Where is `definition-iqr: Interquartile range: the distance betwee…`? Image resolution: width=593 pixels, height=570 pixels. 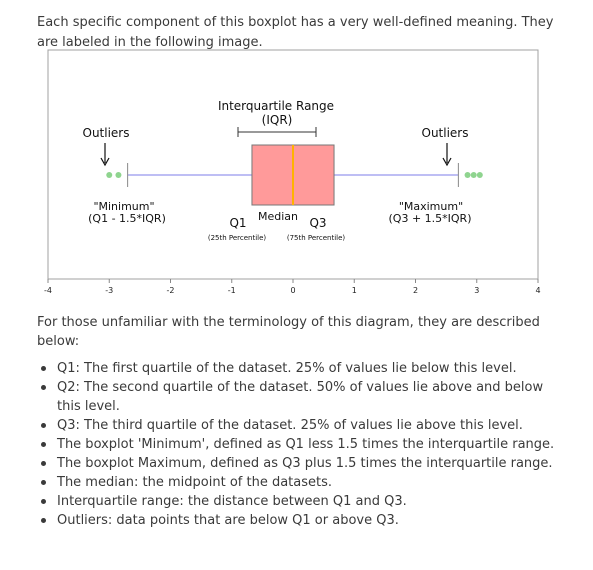
definition-iqr: Interquartile range: the distance betwee… is located at coordinates (297, 501).